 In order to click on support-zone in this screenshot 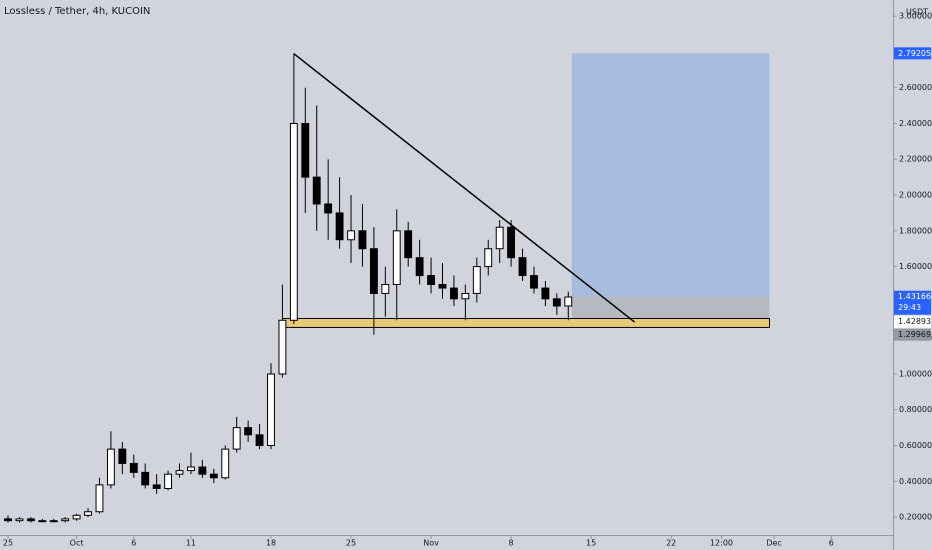, I will do `click(526, 322)`.